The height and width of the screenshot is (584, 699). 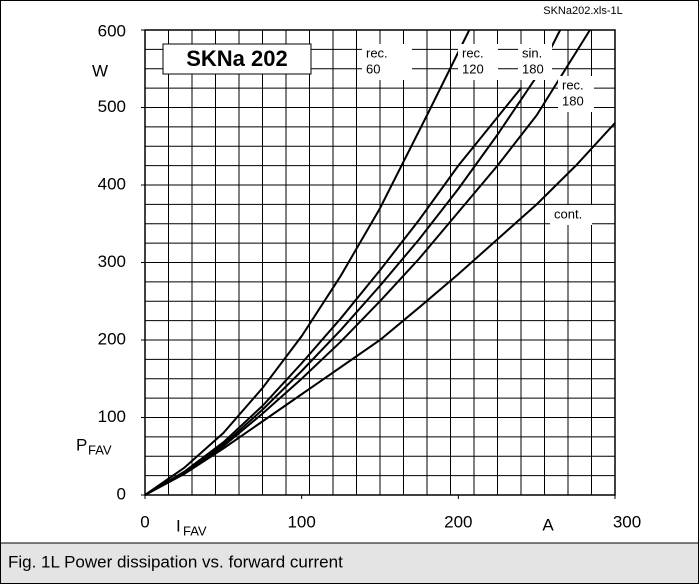 I want to click on x-tick-label: 0, so click(x=144, y=521).